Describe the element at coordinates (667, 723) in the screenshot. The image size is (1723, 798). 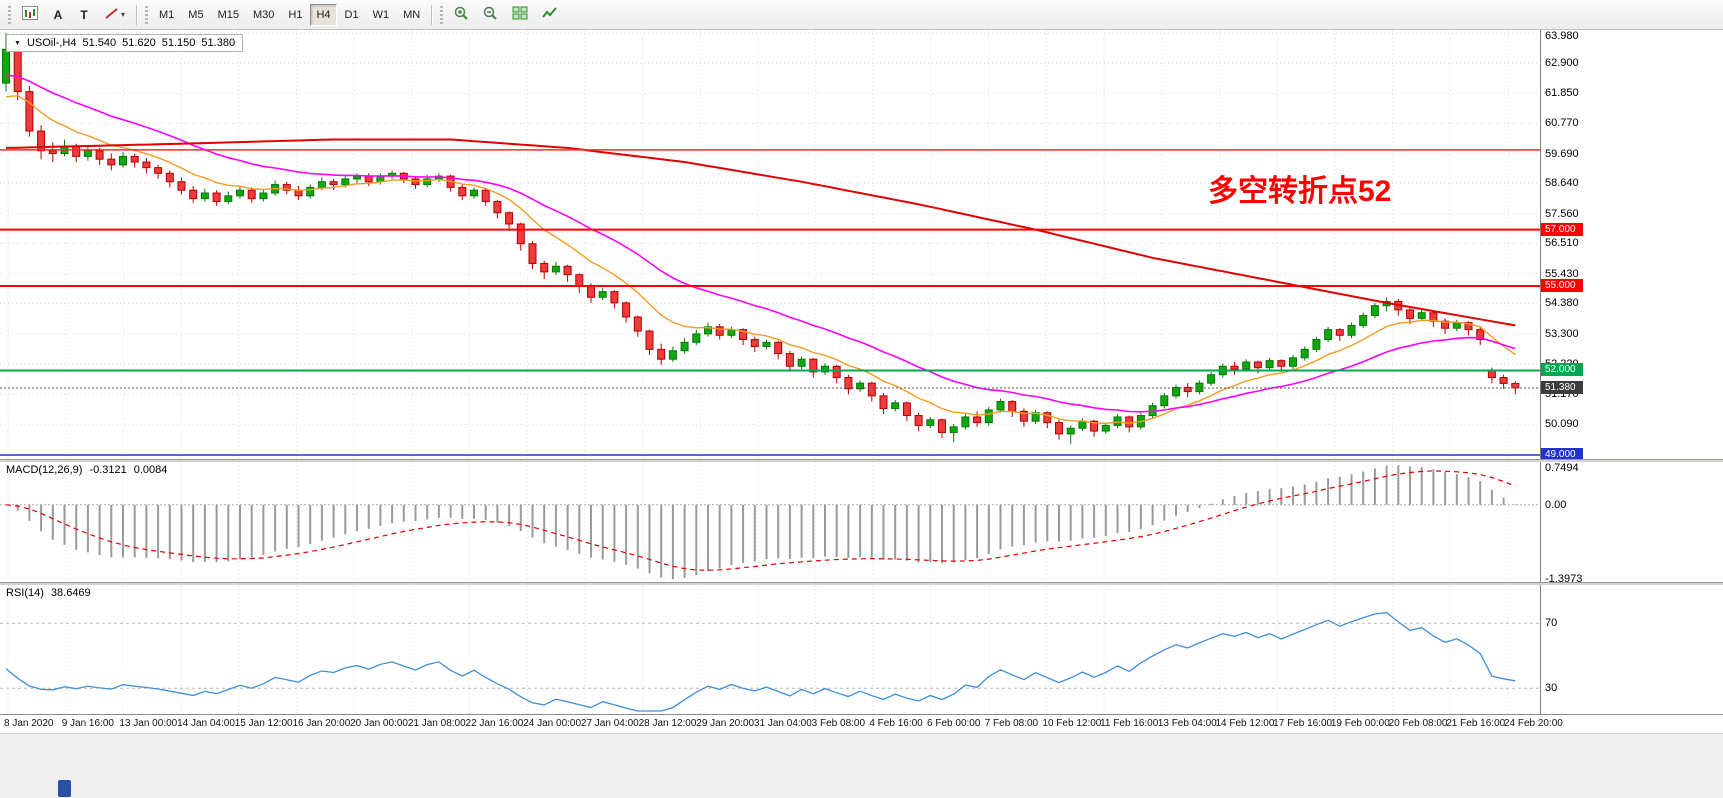
I see `time-axis-label: 28 Jan 12:00` at that location.